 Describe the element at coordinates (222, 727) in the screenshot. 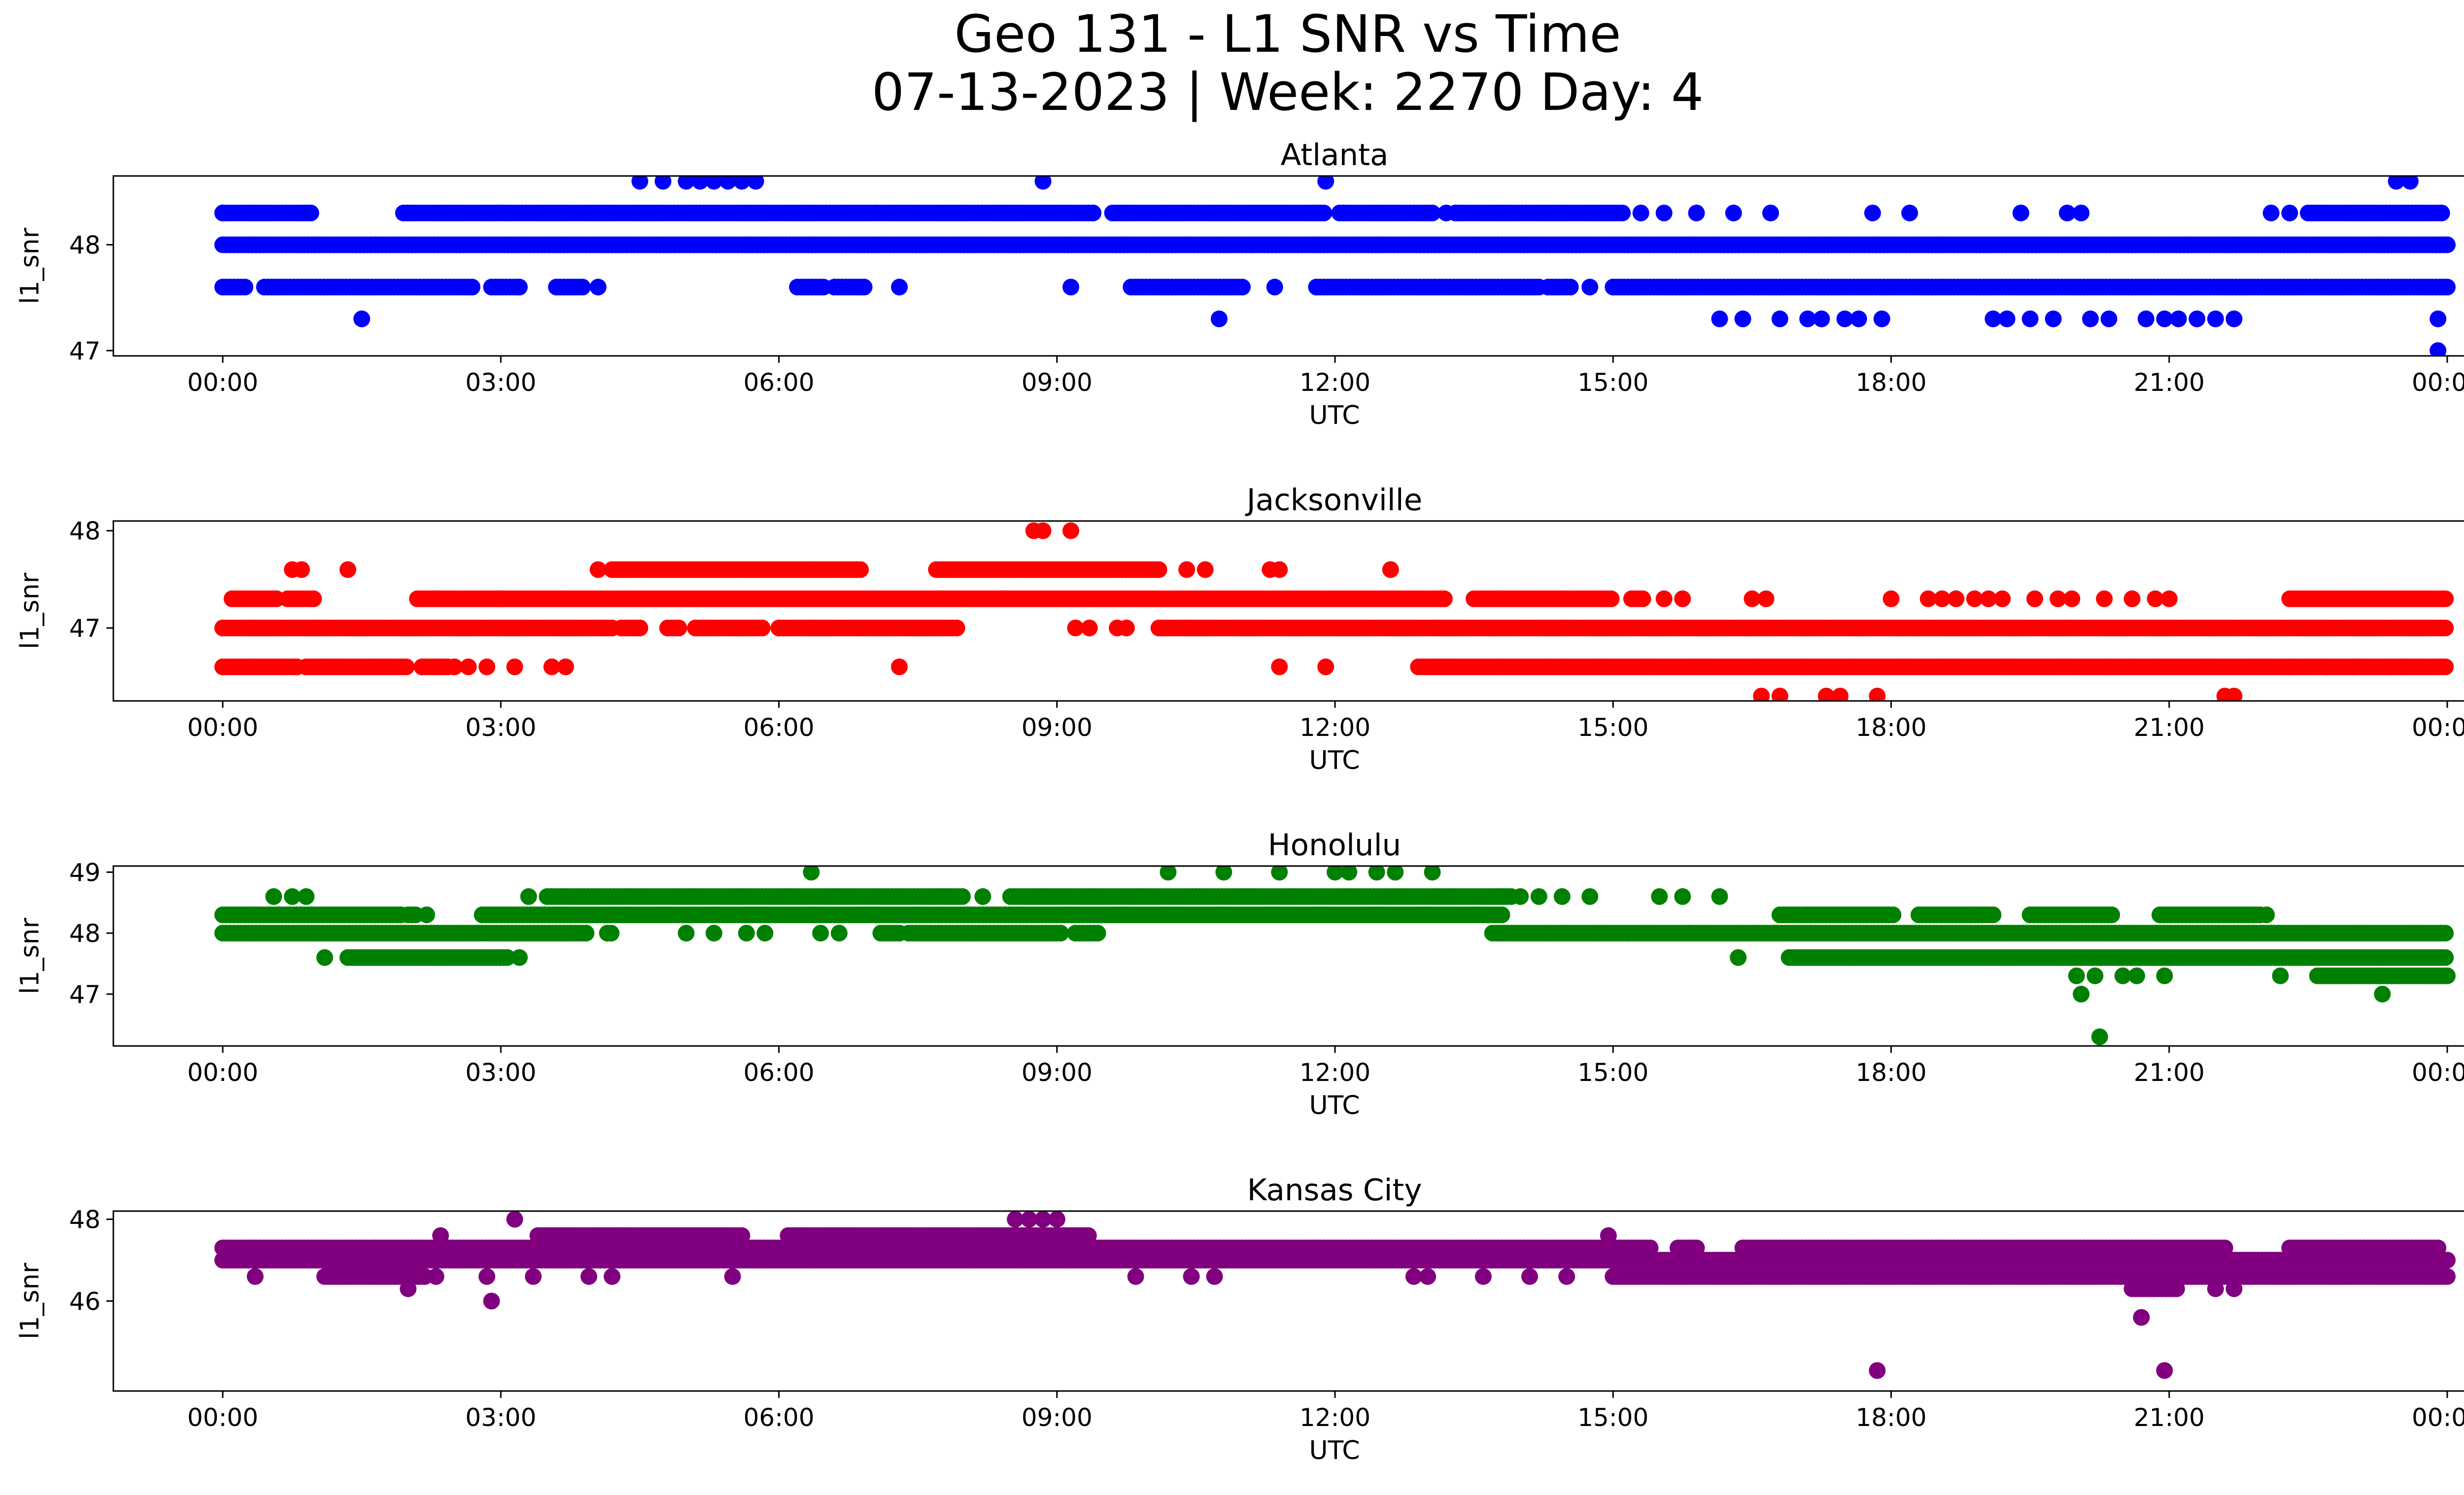

I see `x-tick-label: 00:00` at that location.